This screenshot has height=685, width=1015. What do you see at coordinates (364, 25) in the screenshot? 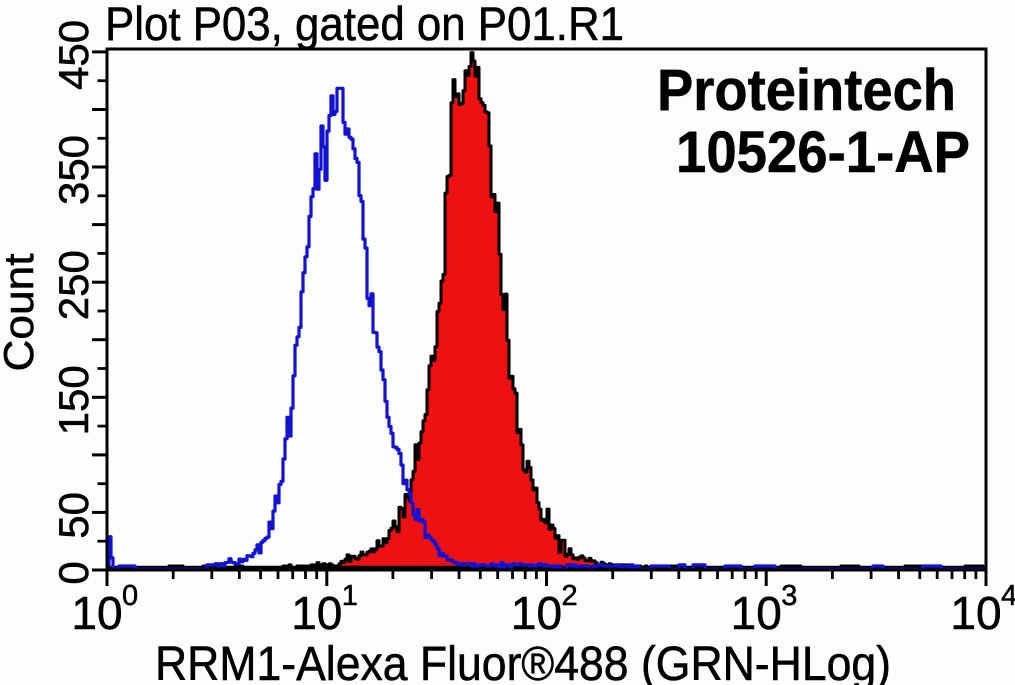
I see `svg-text: Plot P03, gated on P01.R1` at bounding box center [364, 25].